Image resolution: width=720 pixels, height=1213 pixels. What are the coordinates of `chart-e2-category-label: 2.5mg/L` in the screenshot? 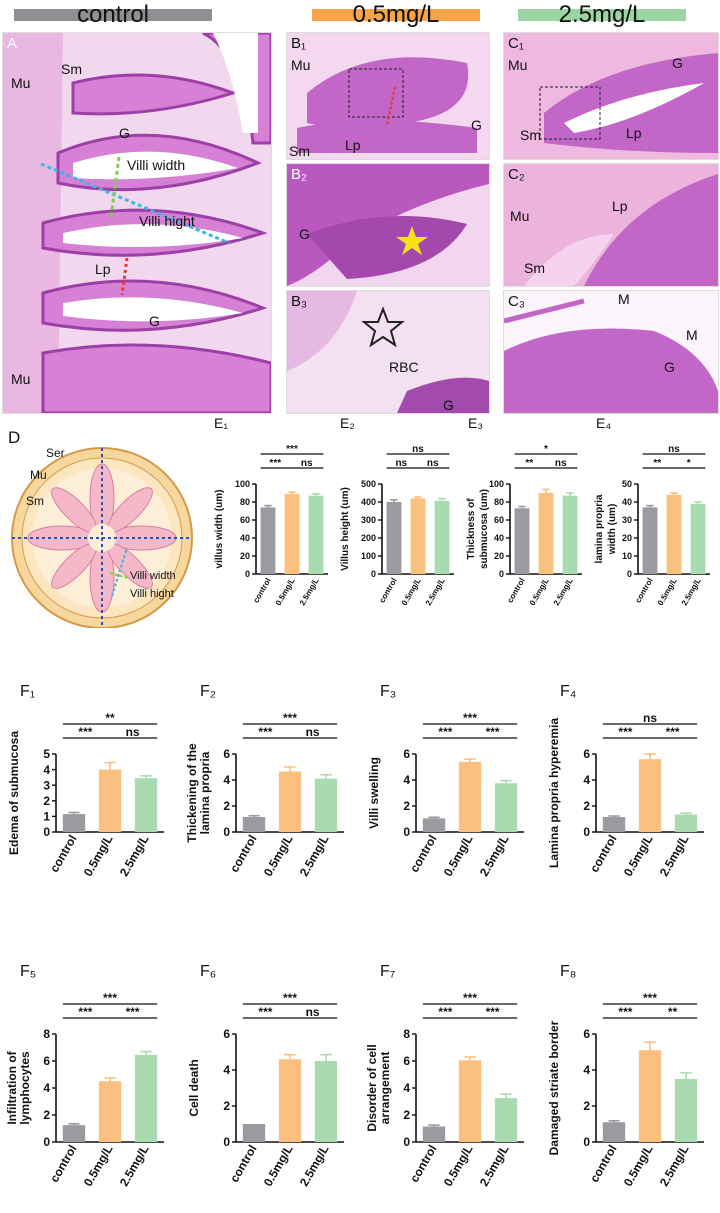 It's located at (435, 591).